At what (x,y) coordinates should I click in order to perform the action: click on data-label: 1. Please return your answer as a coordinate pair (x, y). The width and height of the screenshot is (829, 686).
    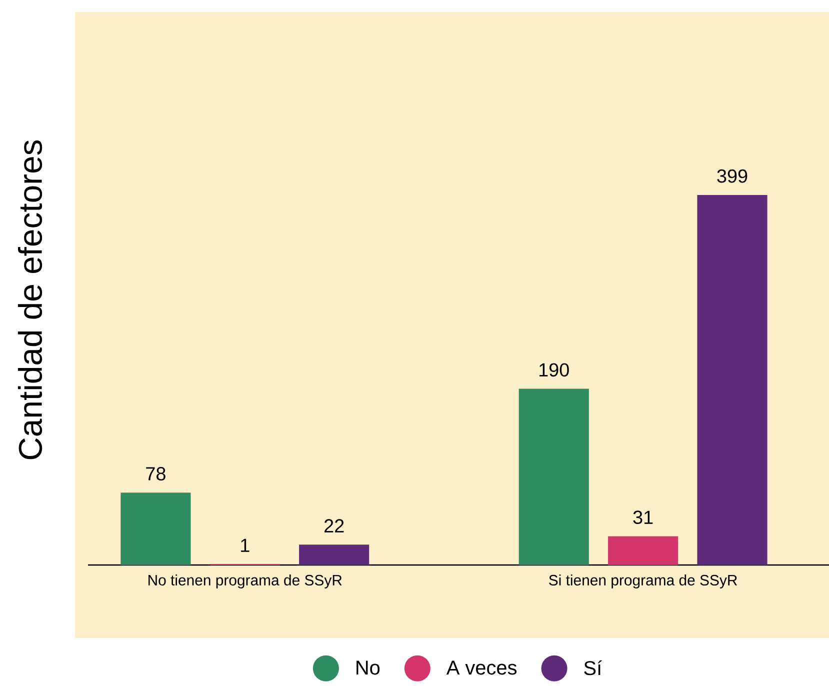
    Looking at the image, I should click on (245, 545).